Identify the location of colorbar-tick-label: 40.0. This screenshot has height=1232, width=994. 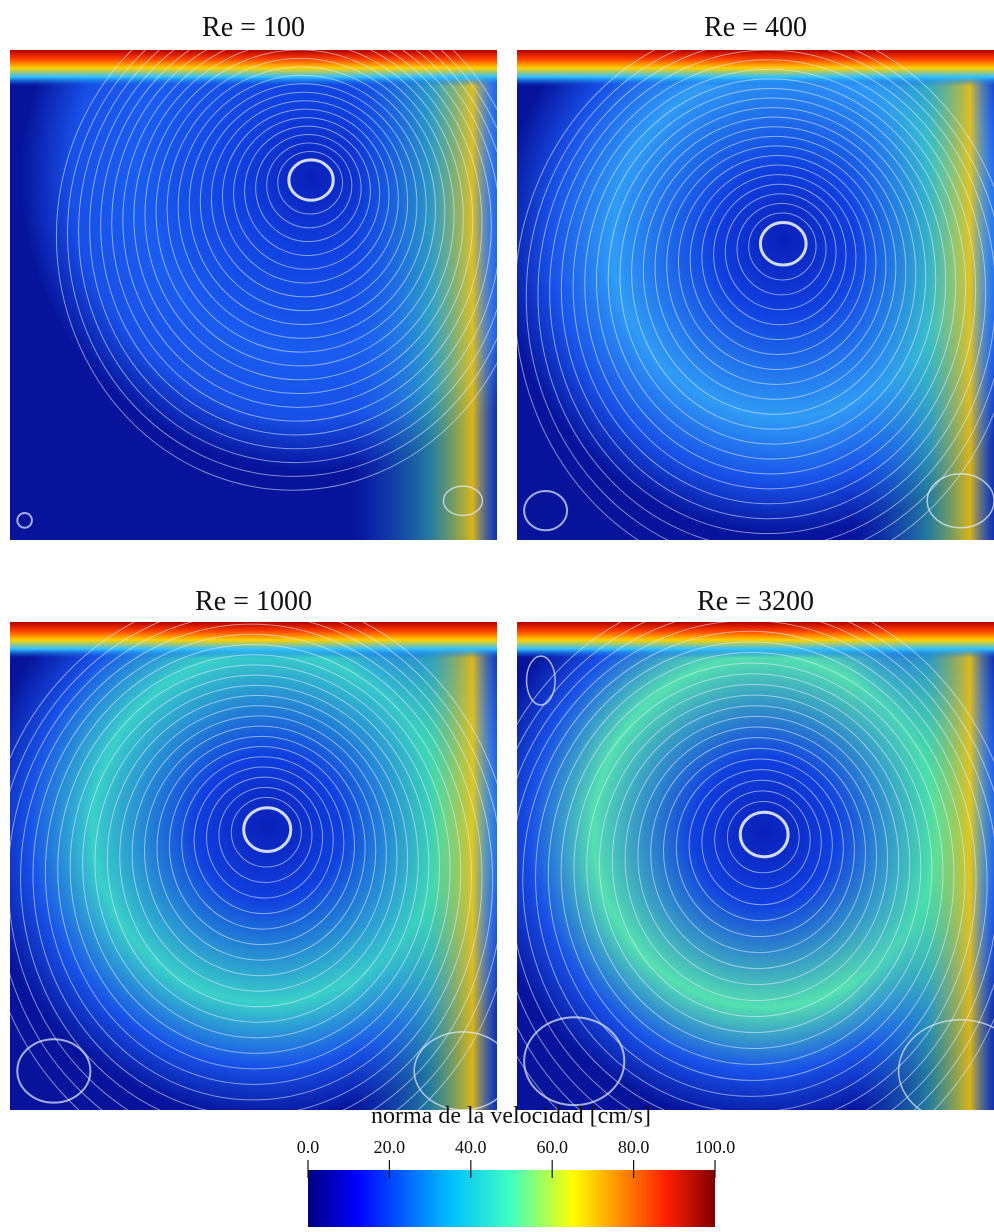
(471, 1147).